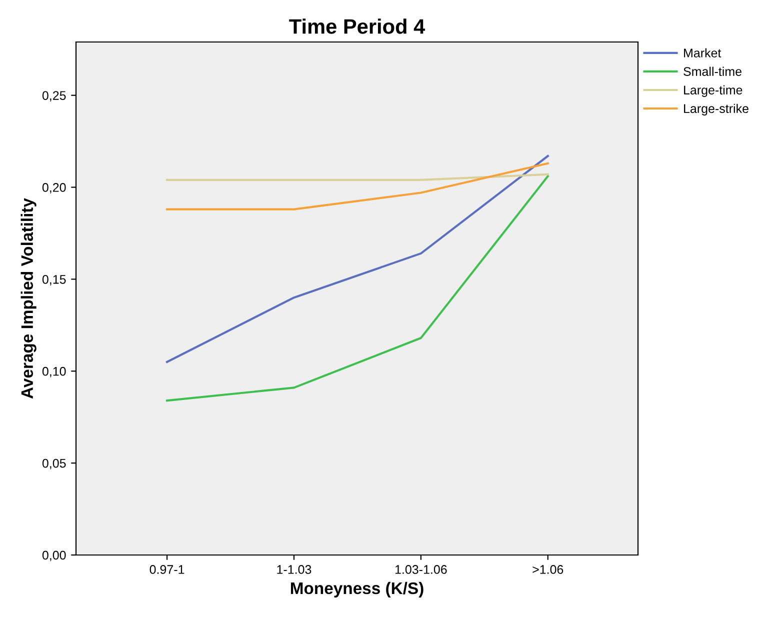 The height and width of the screenshot is (617, 758). Describe the element at coordinates (294, 569) in the screenshot. I see `x-tick-label: 1-1.03` at that location.